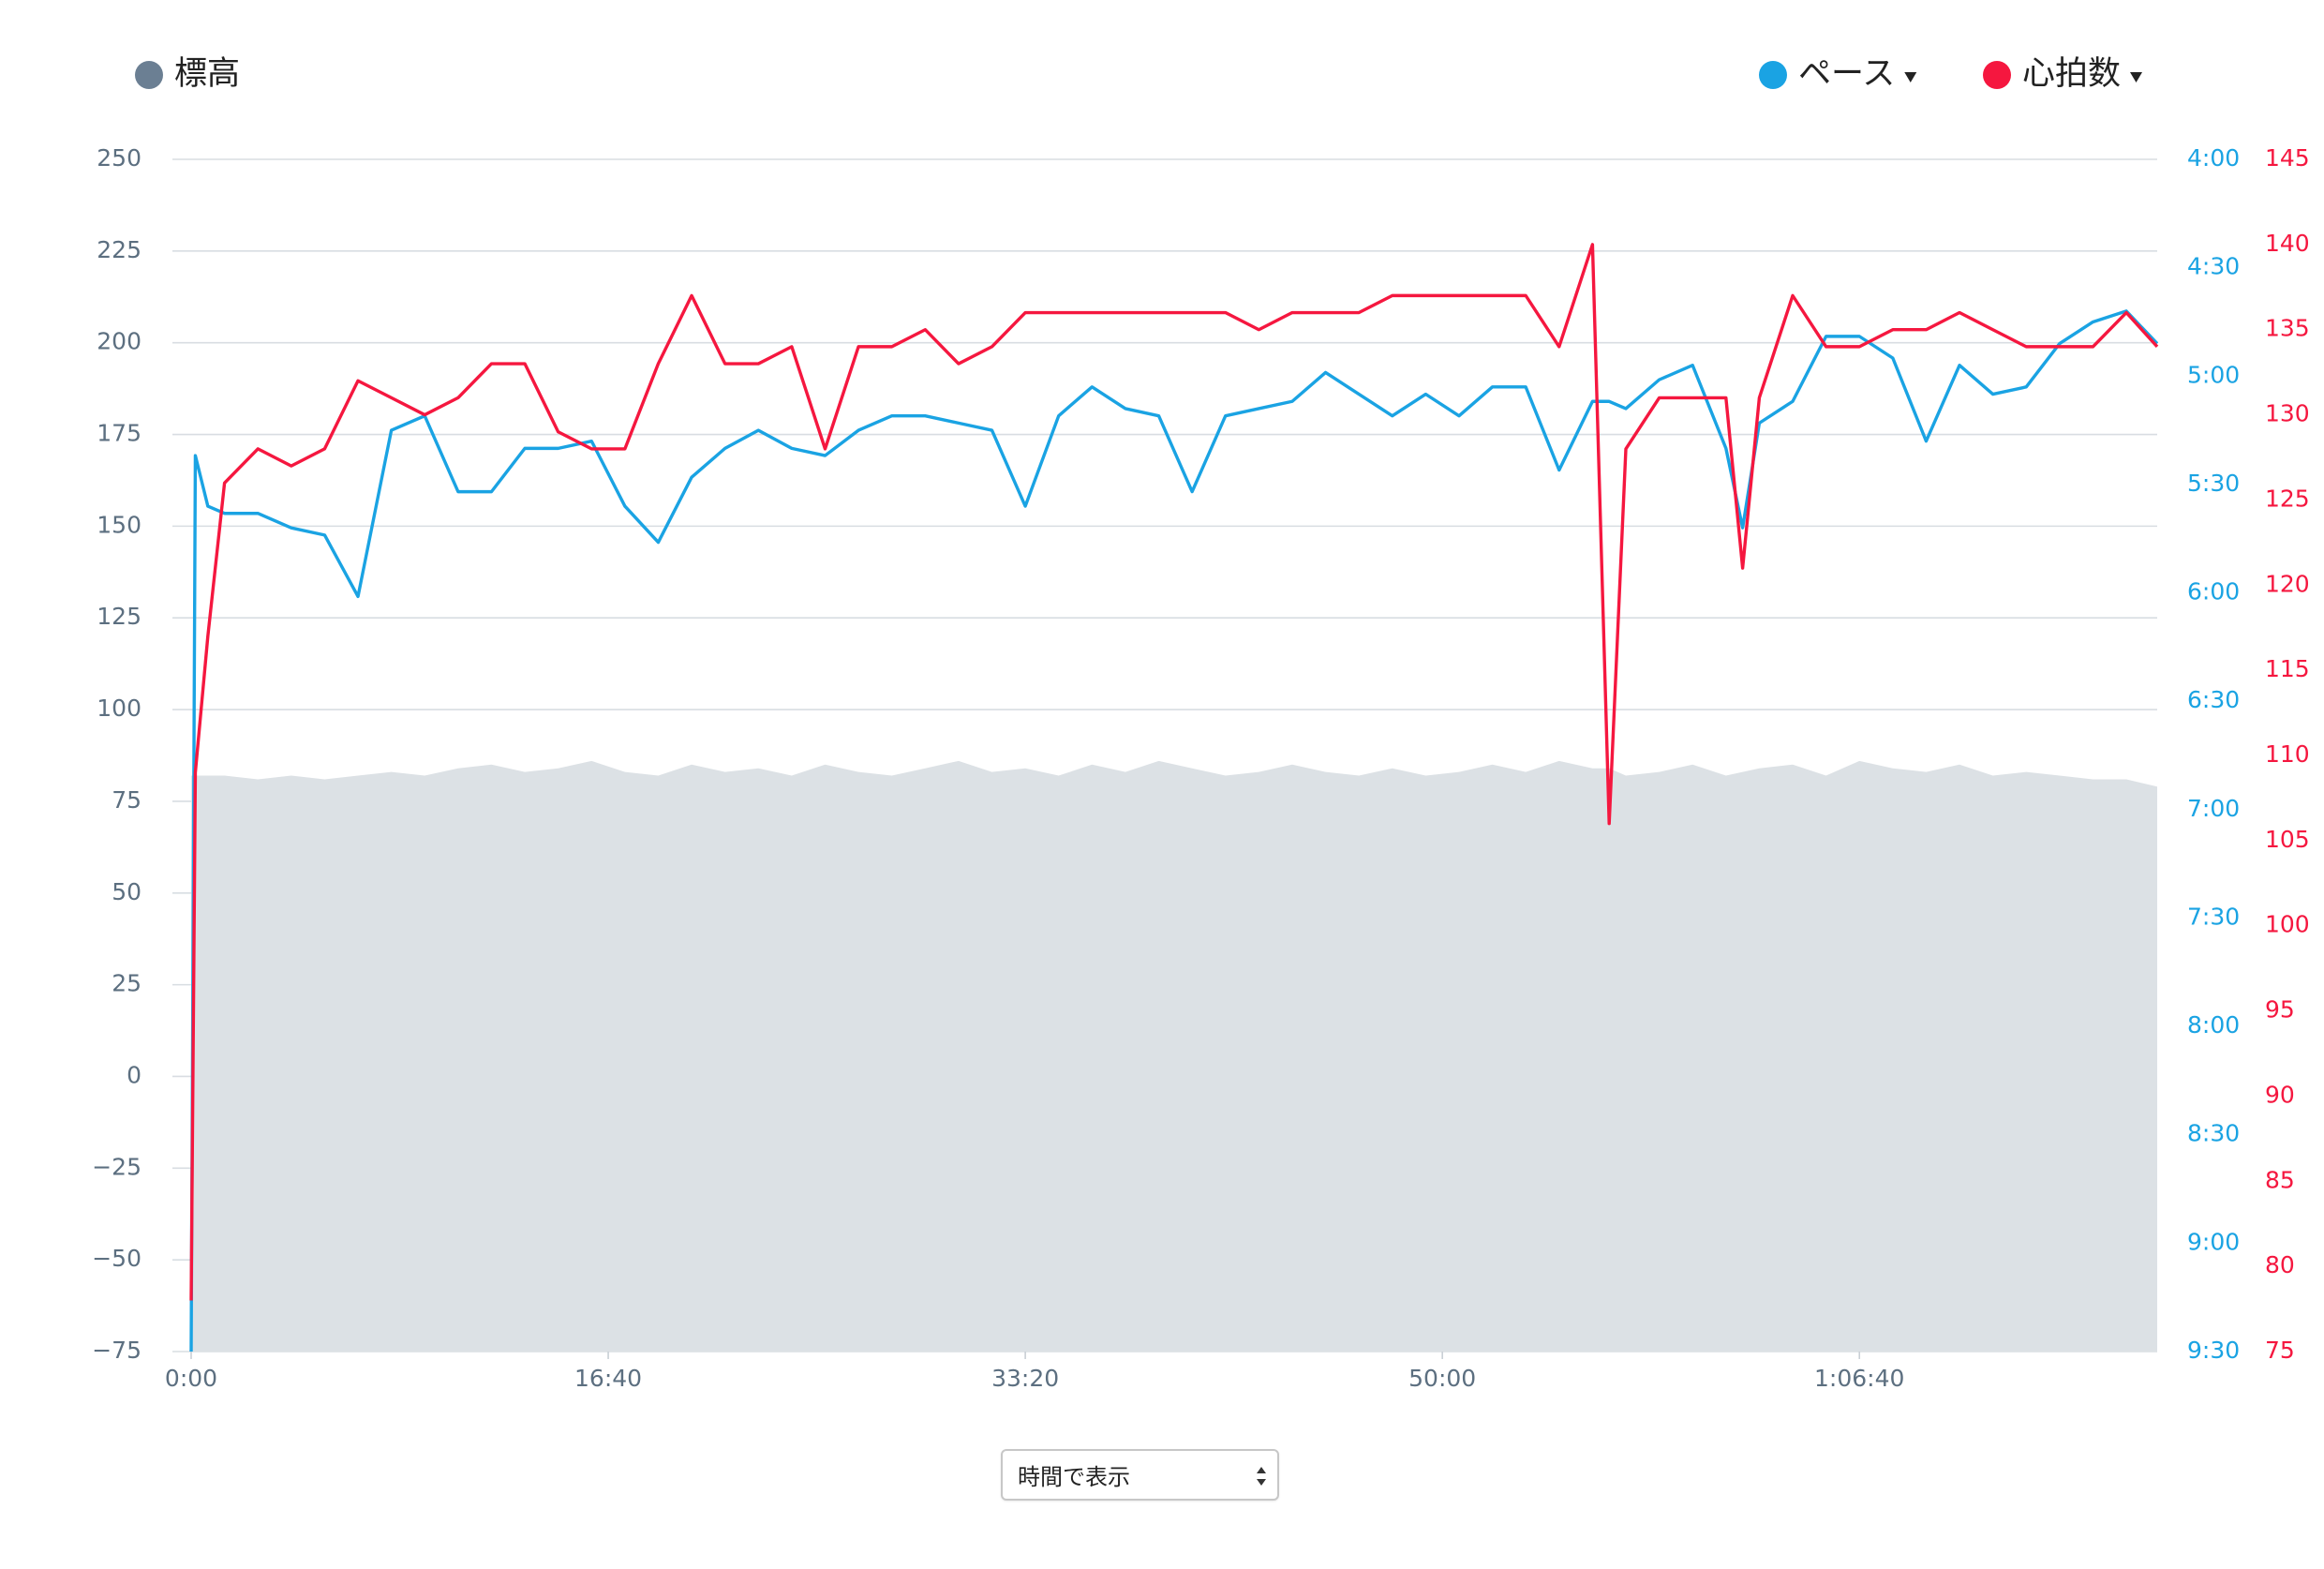  What do you see at coordinates (117, 1166) in the screenshot?
I see `y-tick-label: −25` at bounding box center [117, 1166].